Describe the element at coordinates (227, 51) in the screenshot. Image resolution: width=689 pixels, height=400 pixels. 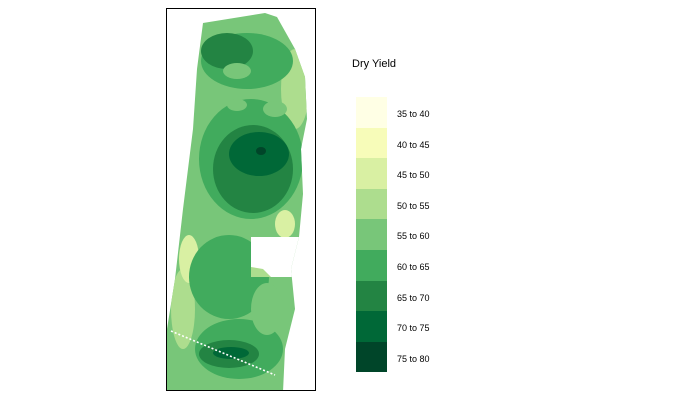
I see `yield-zone-north-high` at that location.